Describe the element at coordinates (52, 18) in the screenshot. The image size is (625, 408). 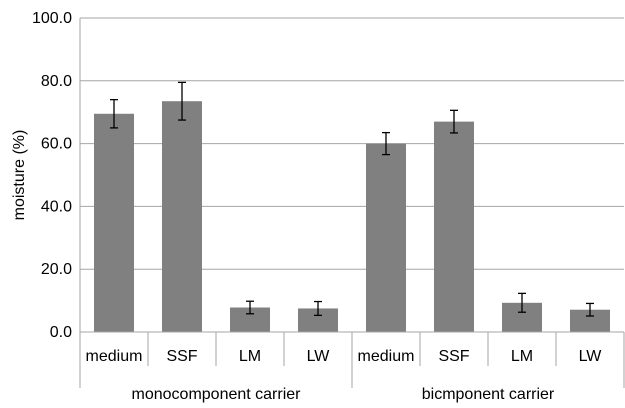
I see `y-tick-label: 100.0` at that location.